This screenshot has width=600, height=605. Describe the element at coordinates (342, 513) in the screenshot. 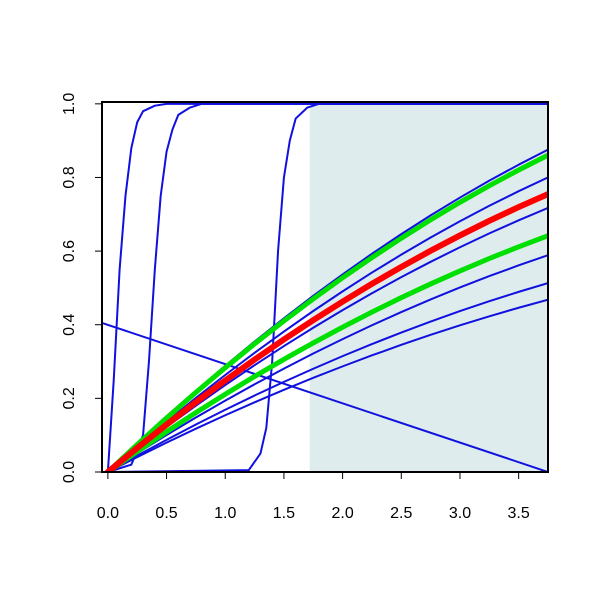

I see `x-tick-label: 2.0` at that location.